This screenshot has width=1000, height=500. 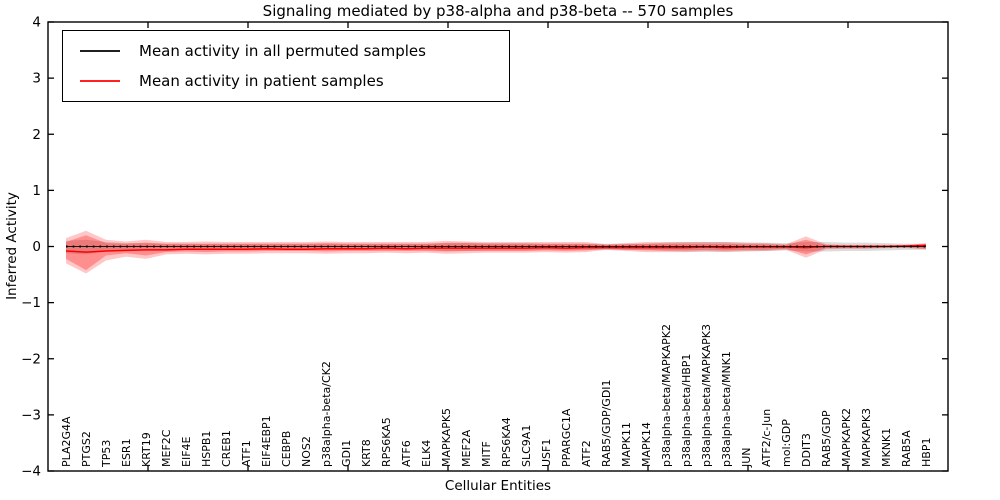 I want to click on x-tick-label: HSPB1, so click(x=206, y=449).